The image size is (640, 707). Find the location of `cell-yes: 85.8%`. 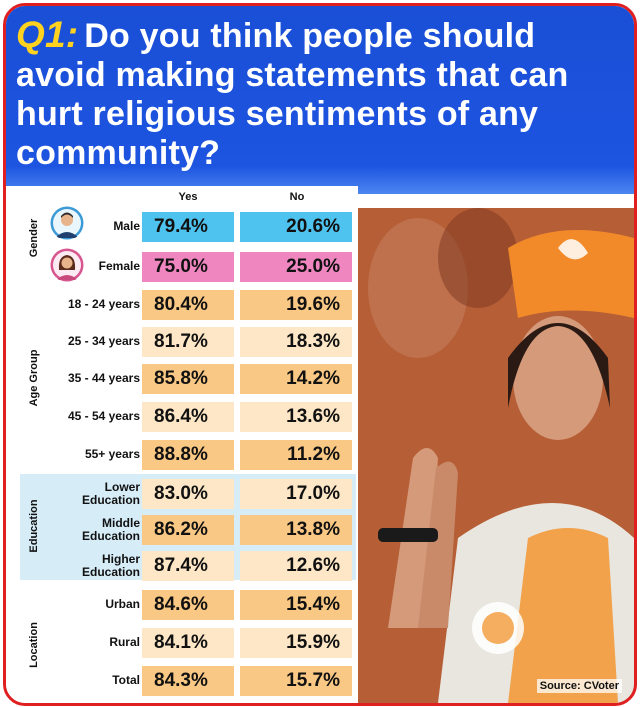

cell-yes: 85.8% is located at coordinates (188, 379).